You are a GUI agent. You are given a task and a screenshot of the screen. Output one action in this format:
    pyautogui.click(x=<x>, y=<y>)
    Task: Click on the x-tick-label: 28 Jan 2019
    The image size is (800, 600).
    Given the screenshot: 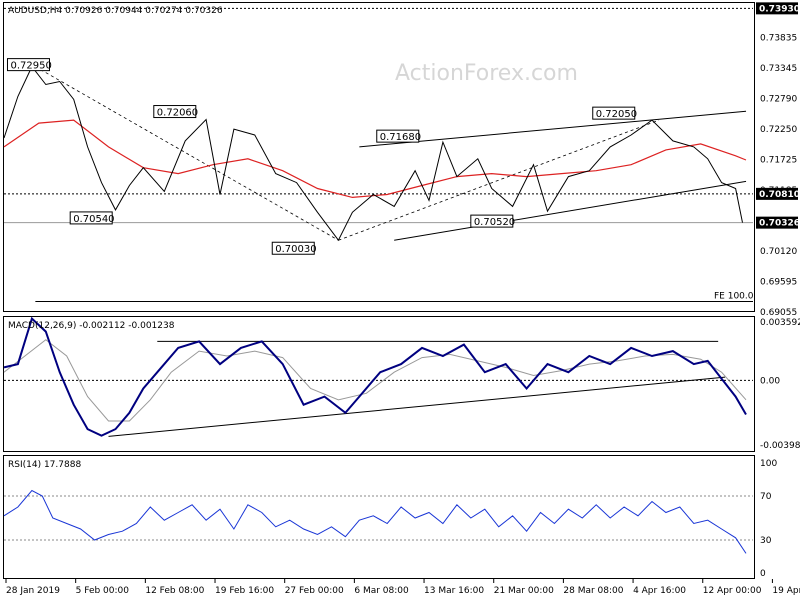 What is the action you would take?
    pyautogui.click(x=33, y=591)
    